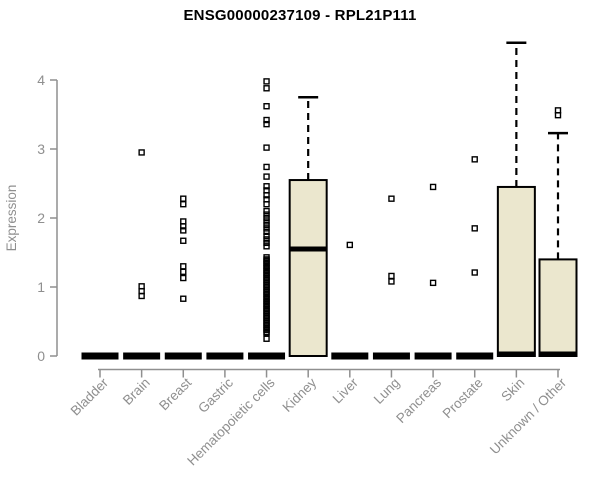 This screenshot has height=500, width=600. What do you see at coordinates (41, 218) in the screenshot?
I see `y-tick-label: 2` at bounding box center [41, 218].